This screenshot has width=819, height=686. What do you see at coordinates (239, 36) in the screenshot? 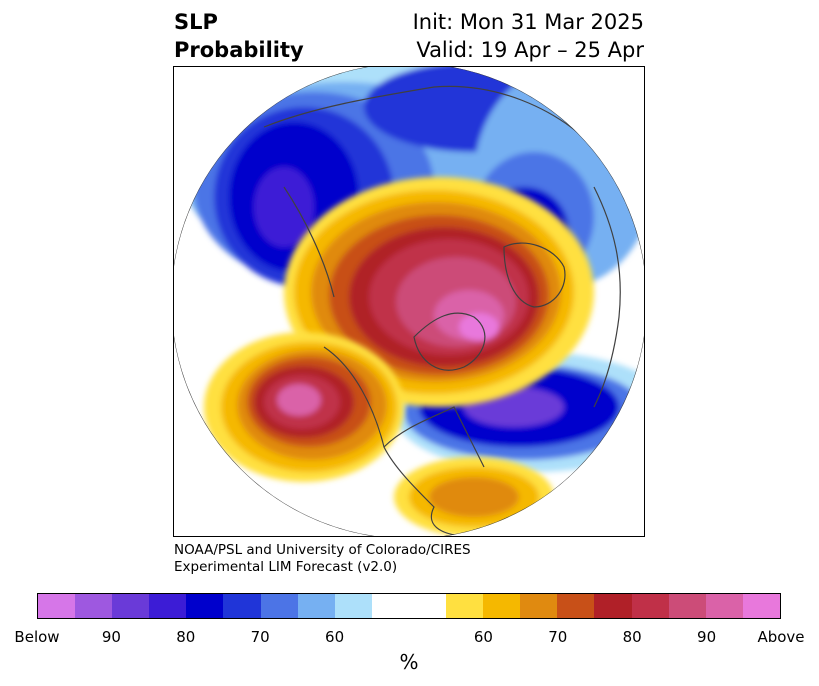
I see `title-variable: SLP Probability` at bounding box center [239, 36].